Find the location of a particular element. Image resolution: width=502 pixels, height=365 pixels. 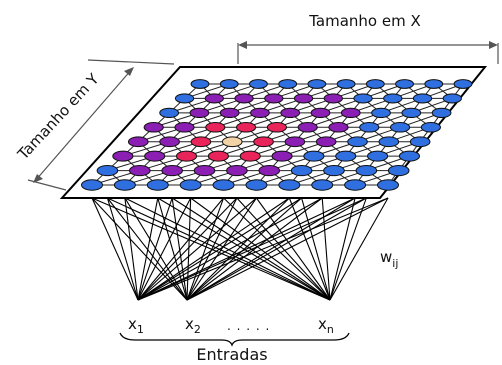

inputs-brace is located at coordinates (234, 339).